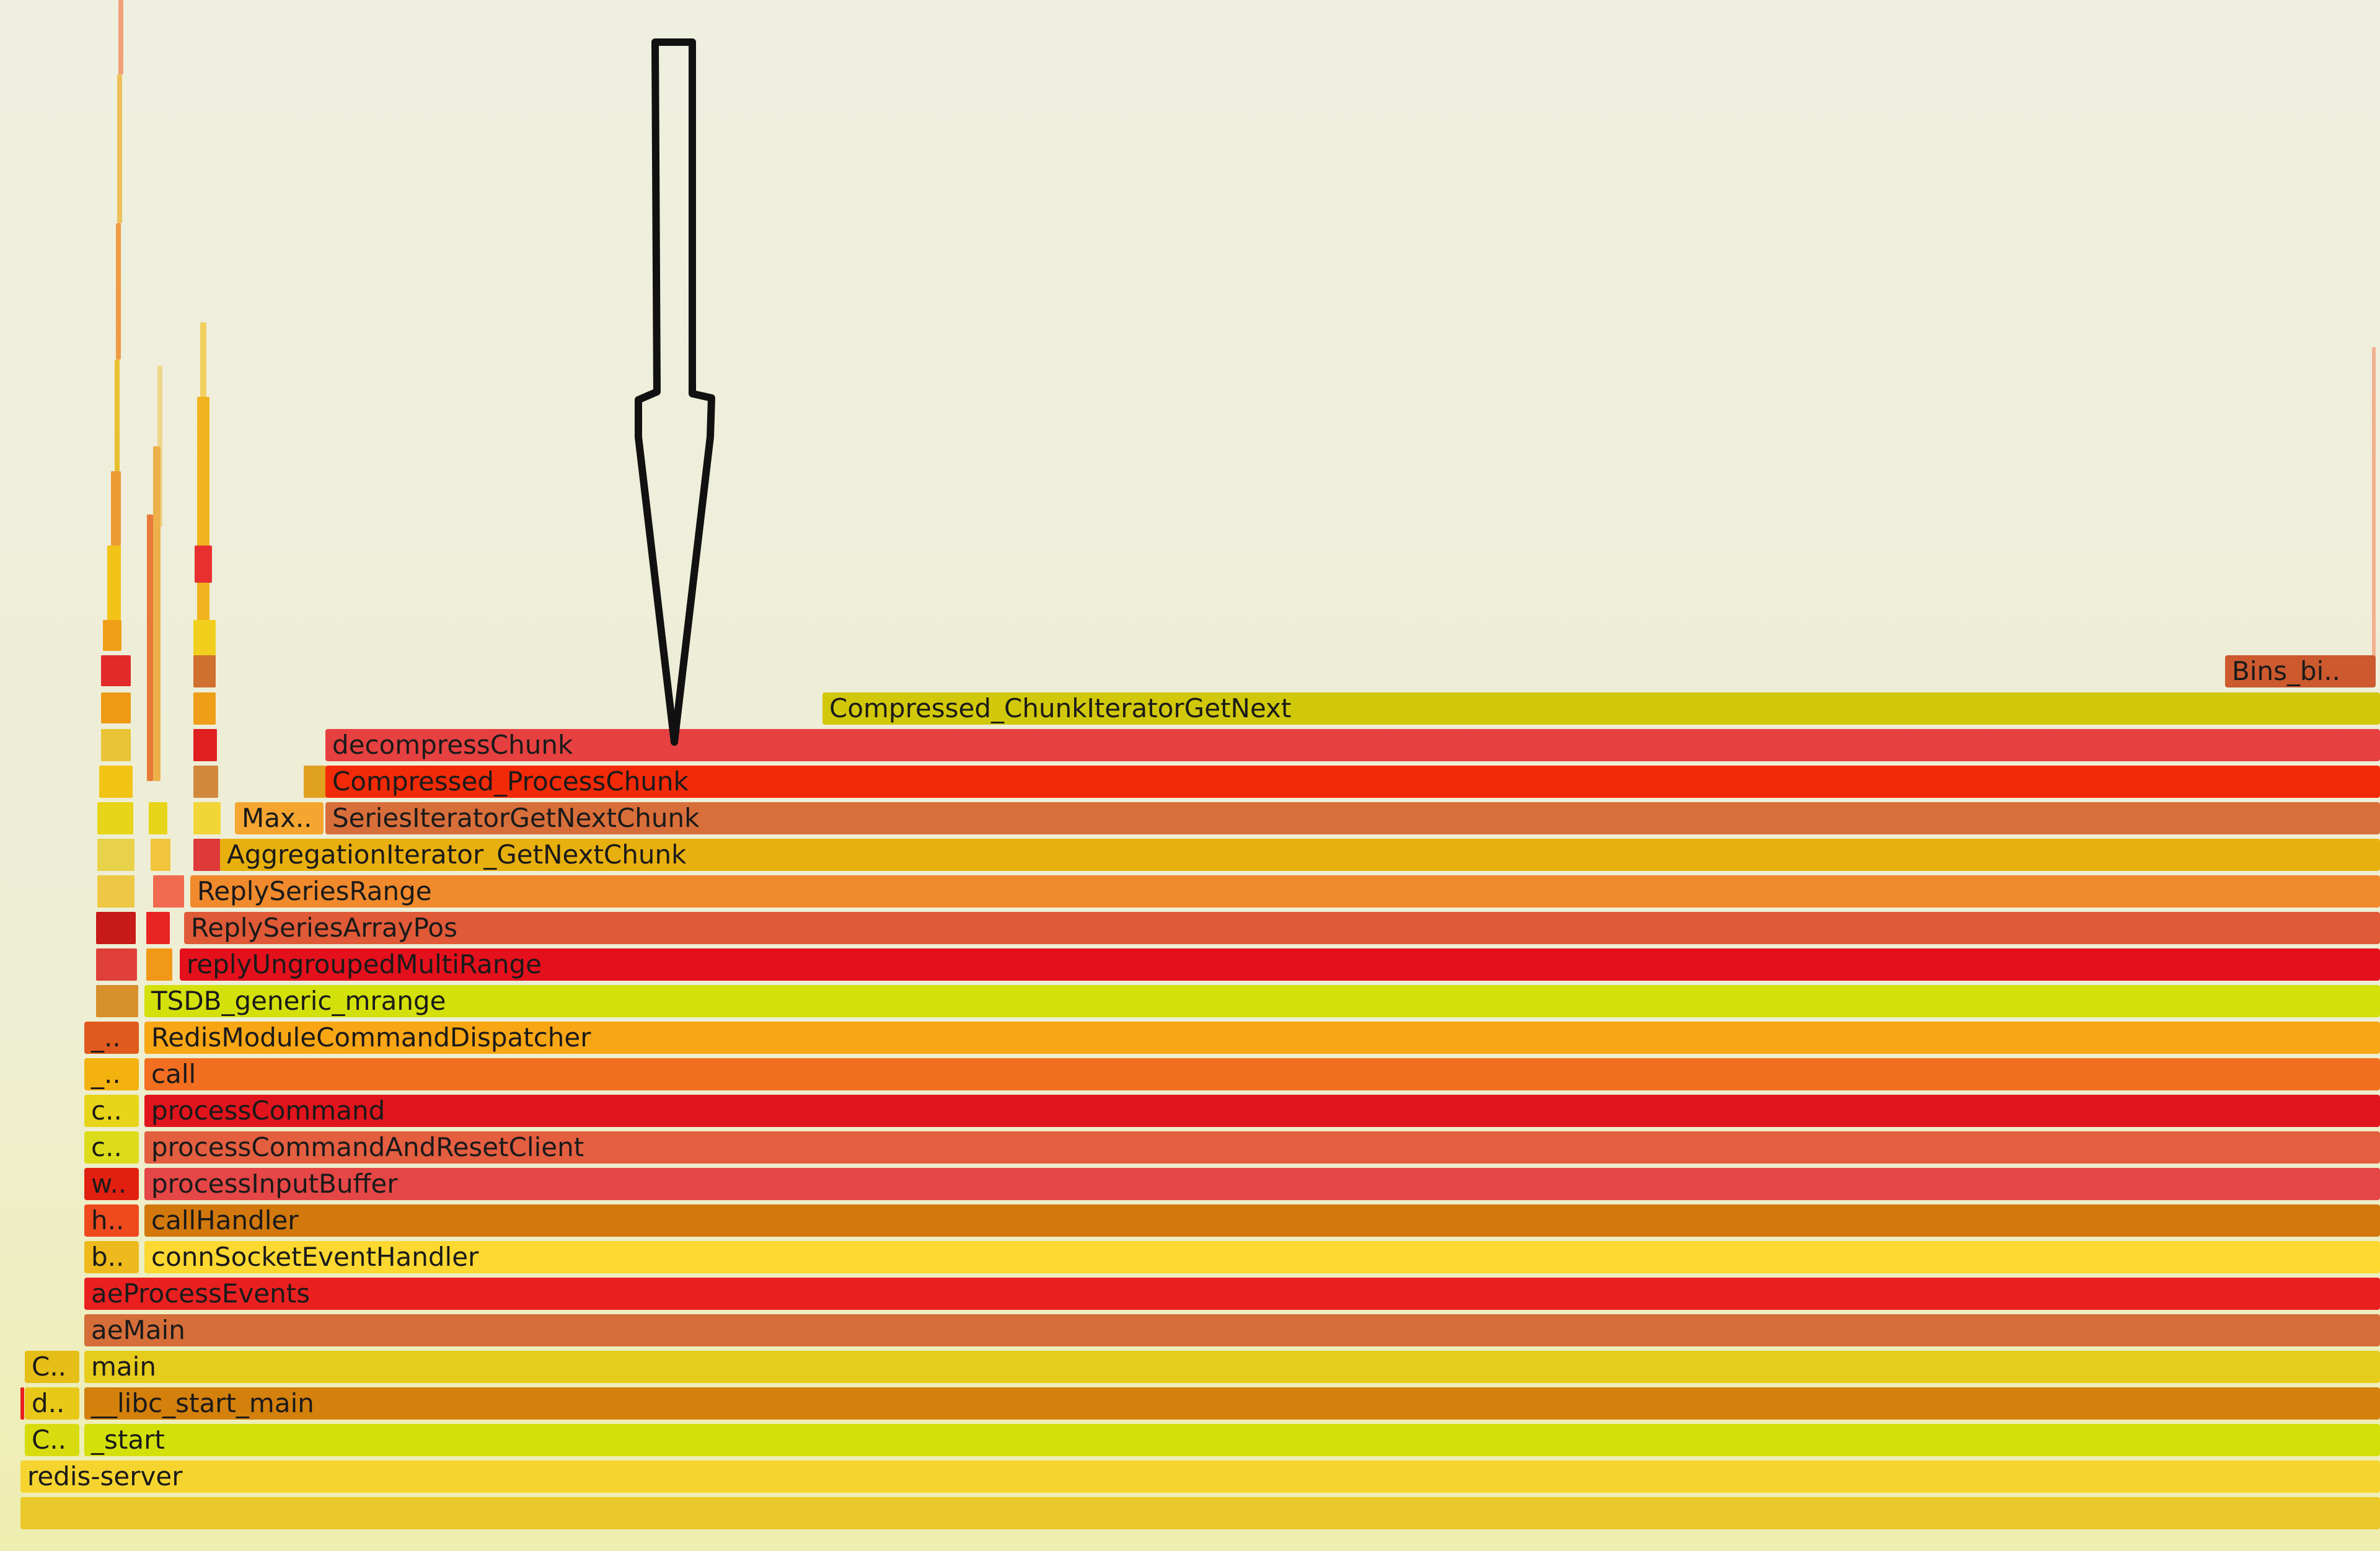 The height and width of the screenshot is (1551, 2380). Describe the element at coordinates (1262, 1111) in the screenshot. I see `frame-process-command: processCommand` at that location.